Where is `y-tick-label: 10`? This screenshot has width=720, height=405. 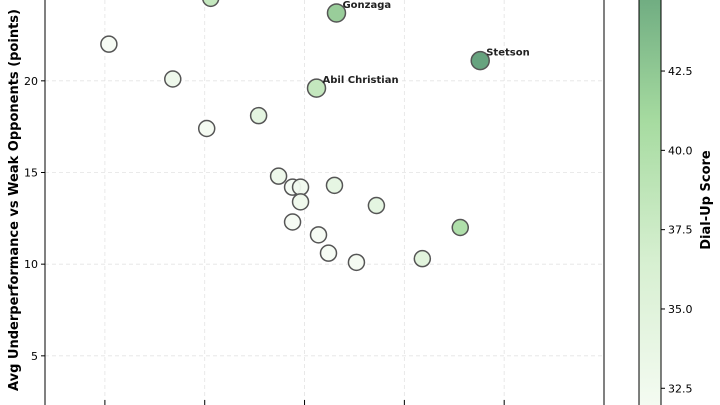
y-tick-label: 10 is located at coordinates (31, 264).